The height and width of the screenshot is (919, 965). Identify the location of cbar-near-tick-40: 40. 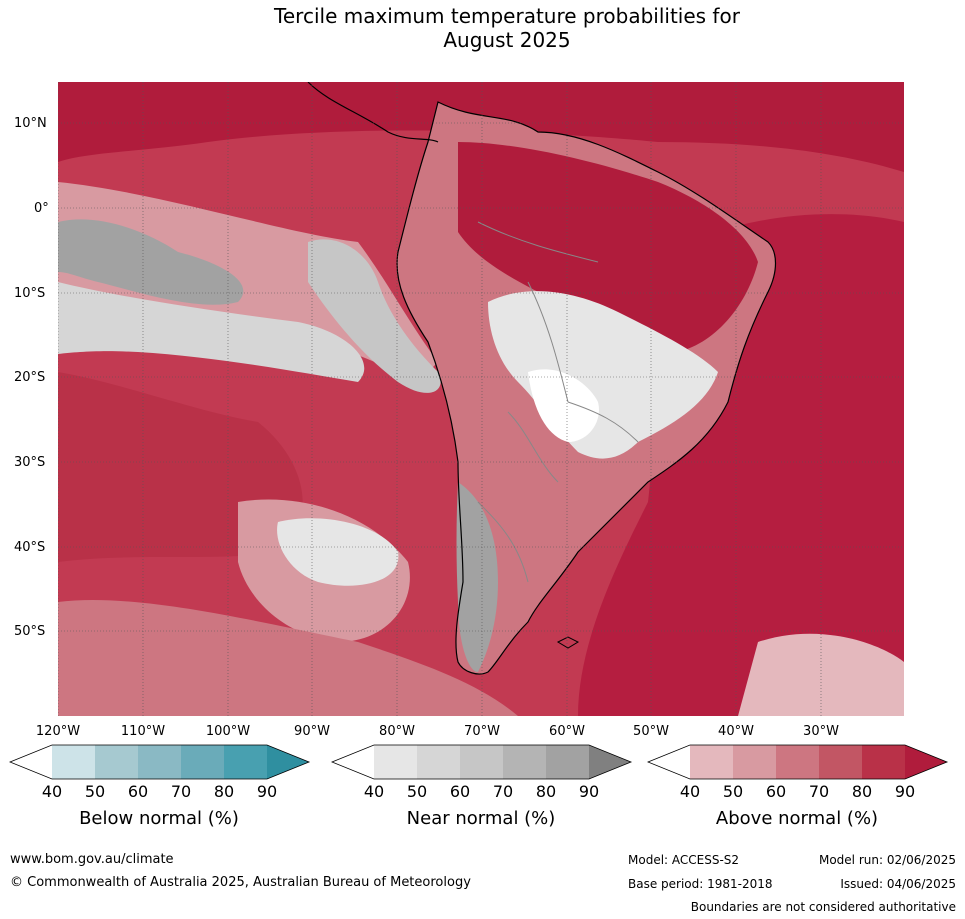
(374, 791).